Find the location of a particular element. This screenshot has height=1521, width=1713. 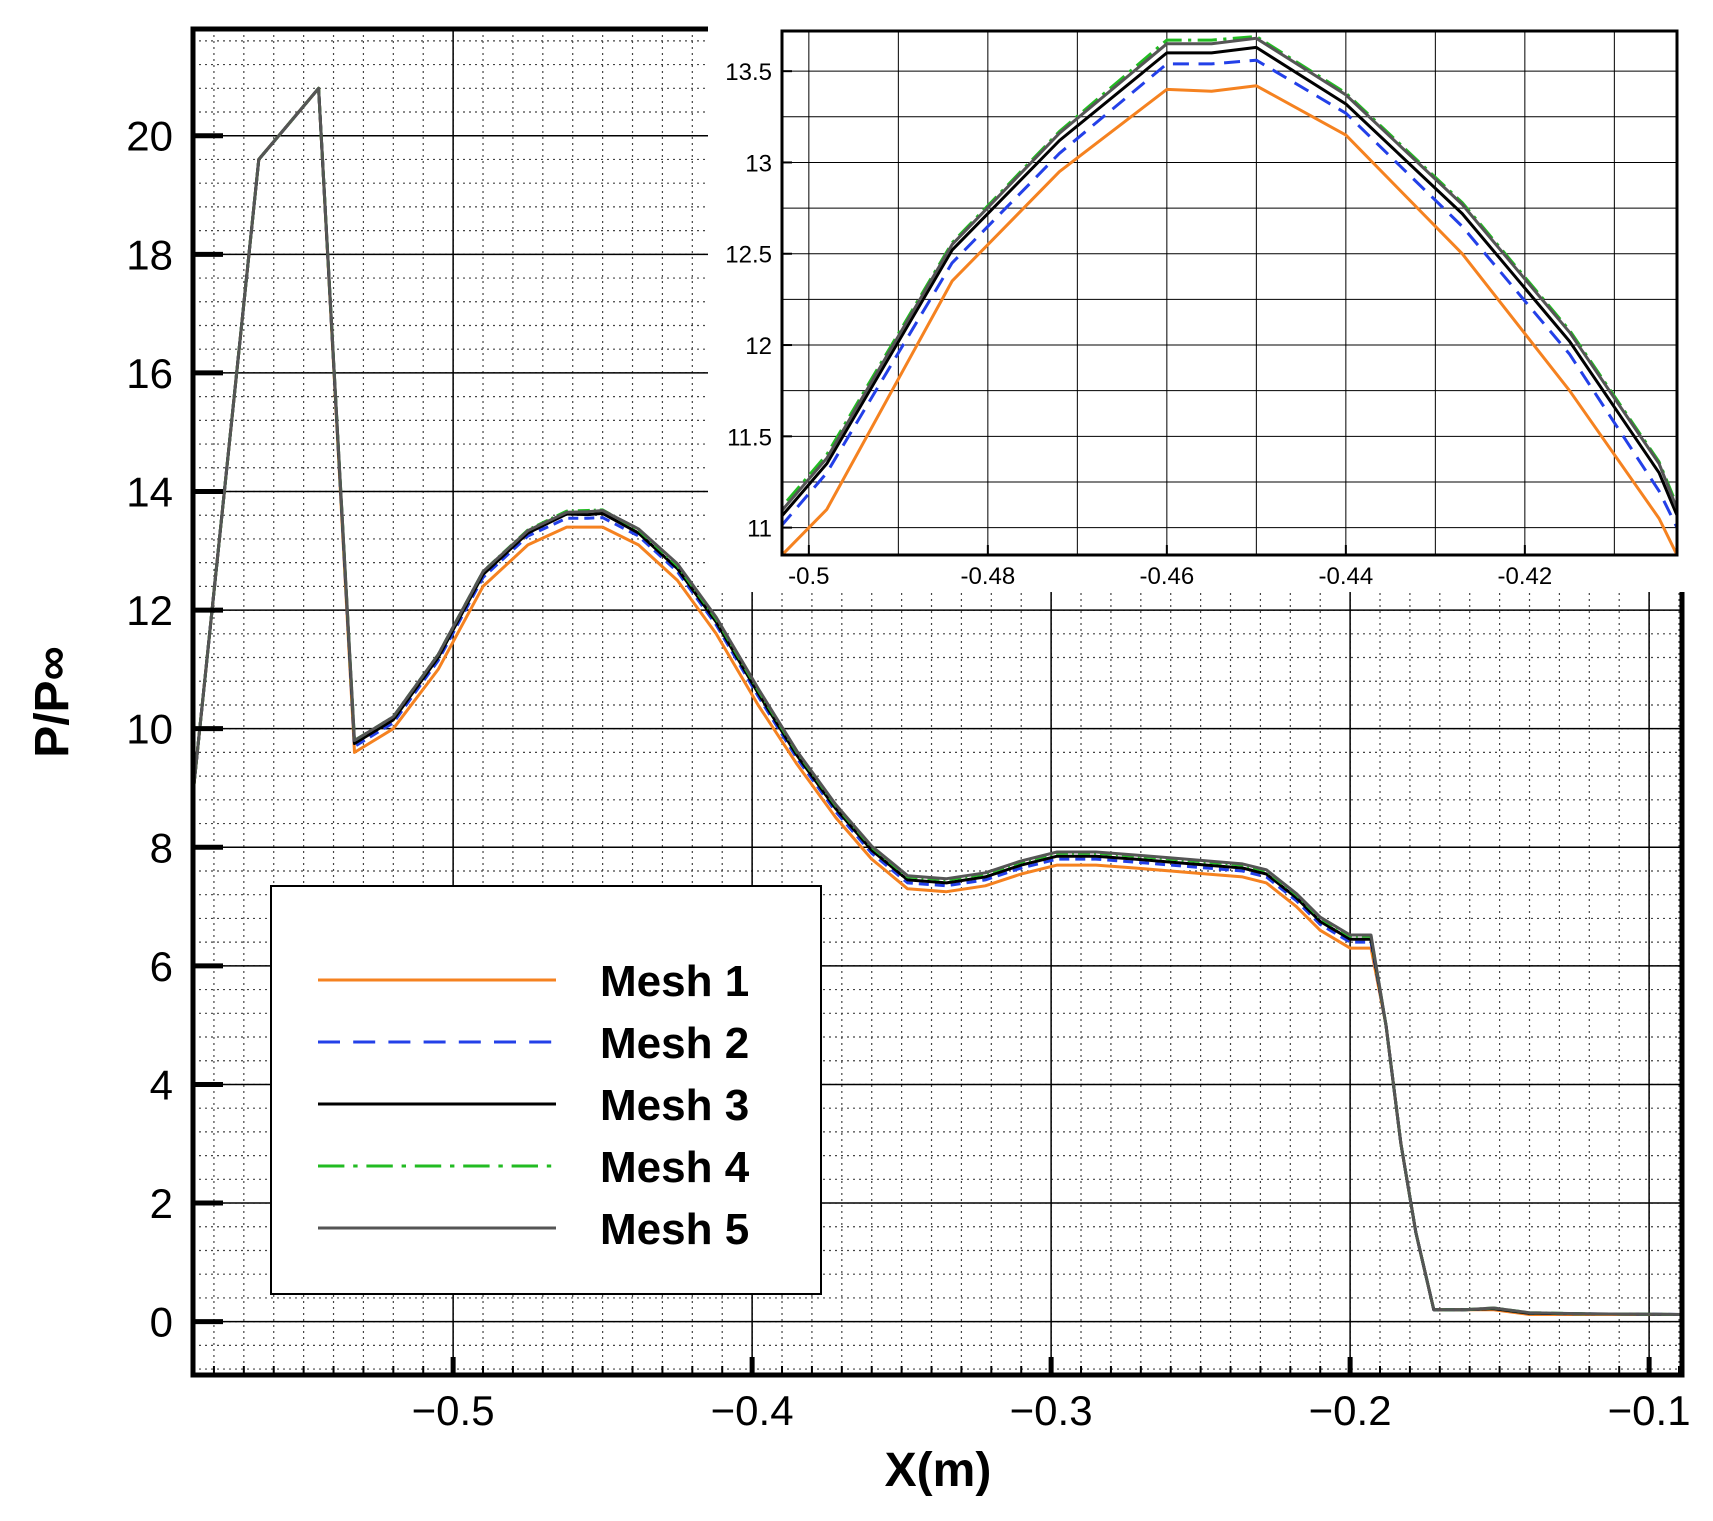

legend-label: Mesh 4 is located at coordinates (675, 1167).